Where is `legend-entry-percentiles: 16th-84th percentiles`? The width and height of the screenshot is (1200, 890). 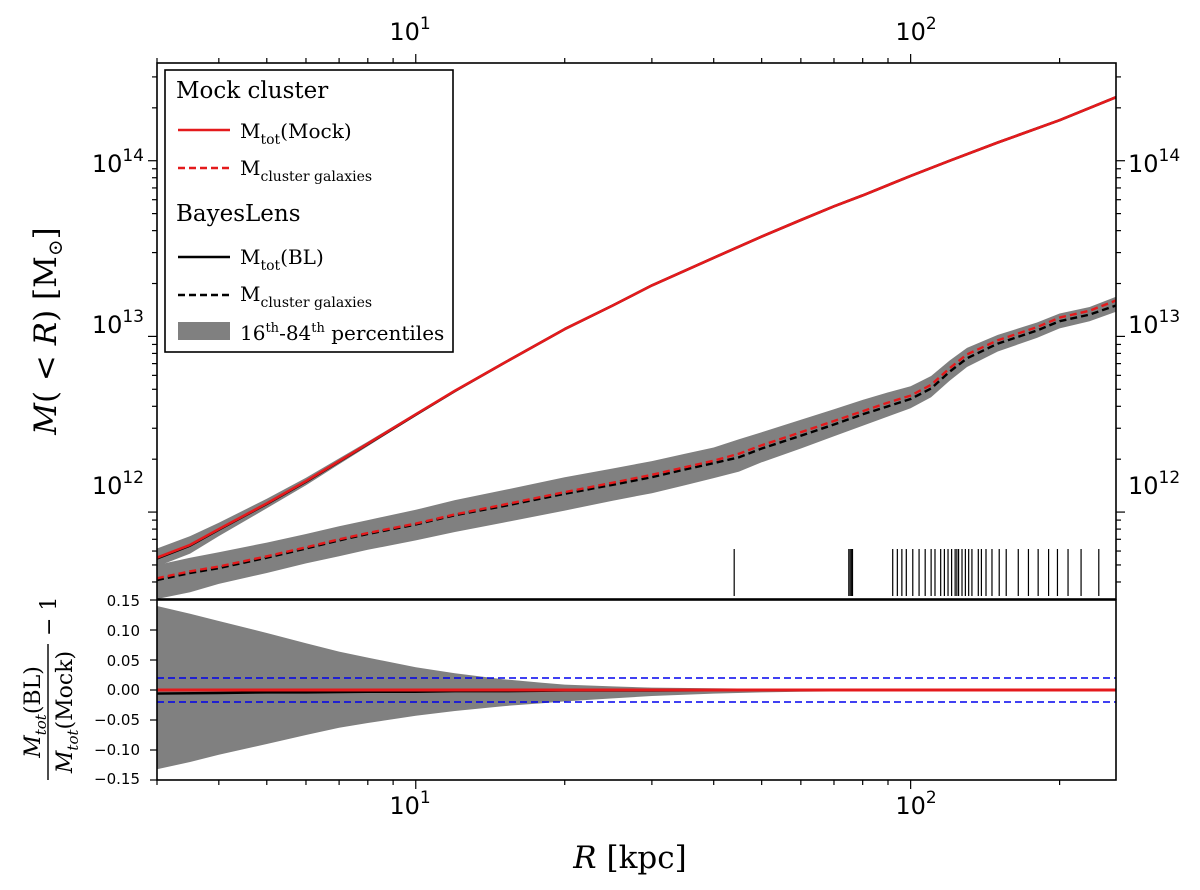 legend-entry-percentiles: 16th-84th percentiles is located at coordinates (311, 333).